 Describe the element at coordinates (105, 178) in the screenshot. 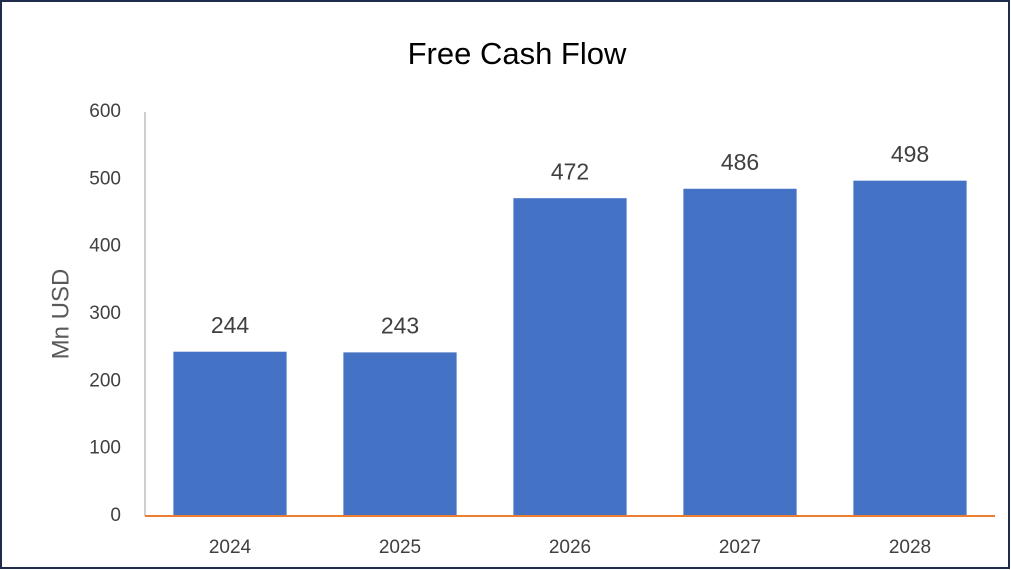

I see `y-tick-label: 500` at that location.